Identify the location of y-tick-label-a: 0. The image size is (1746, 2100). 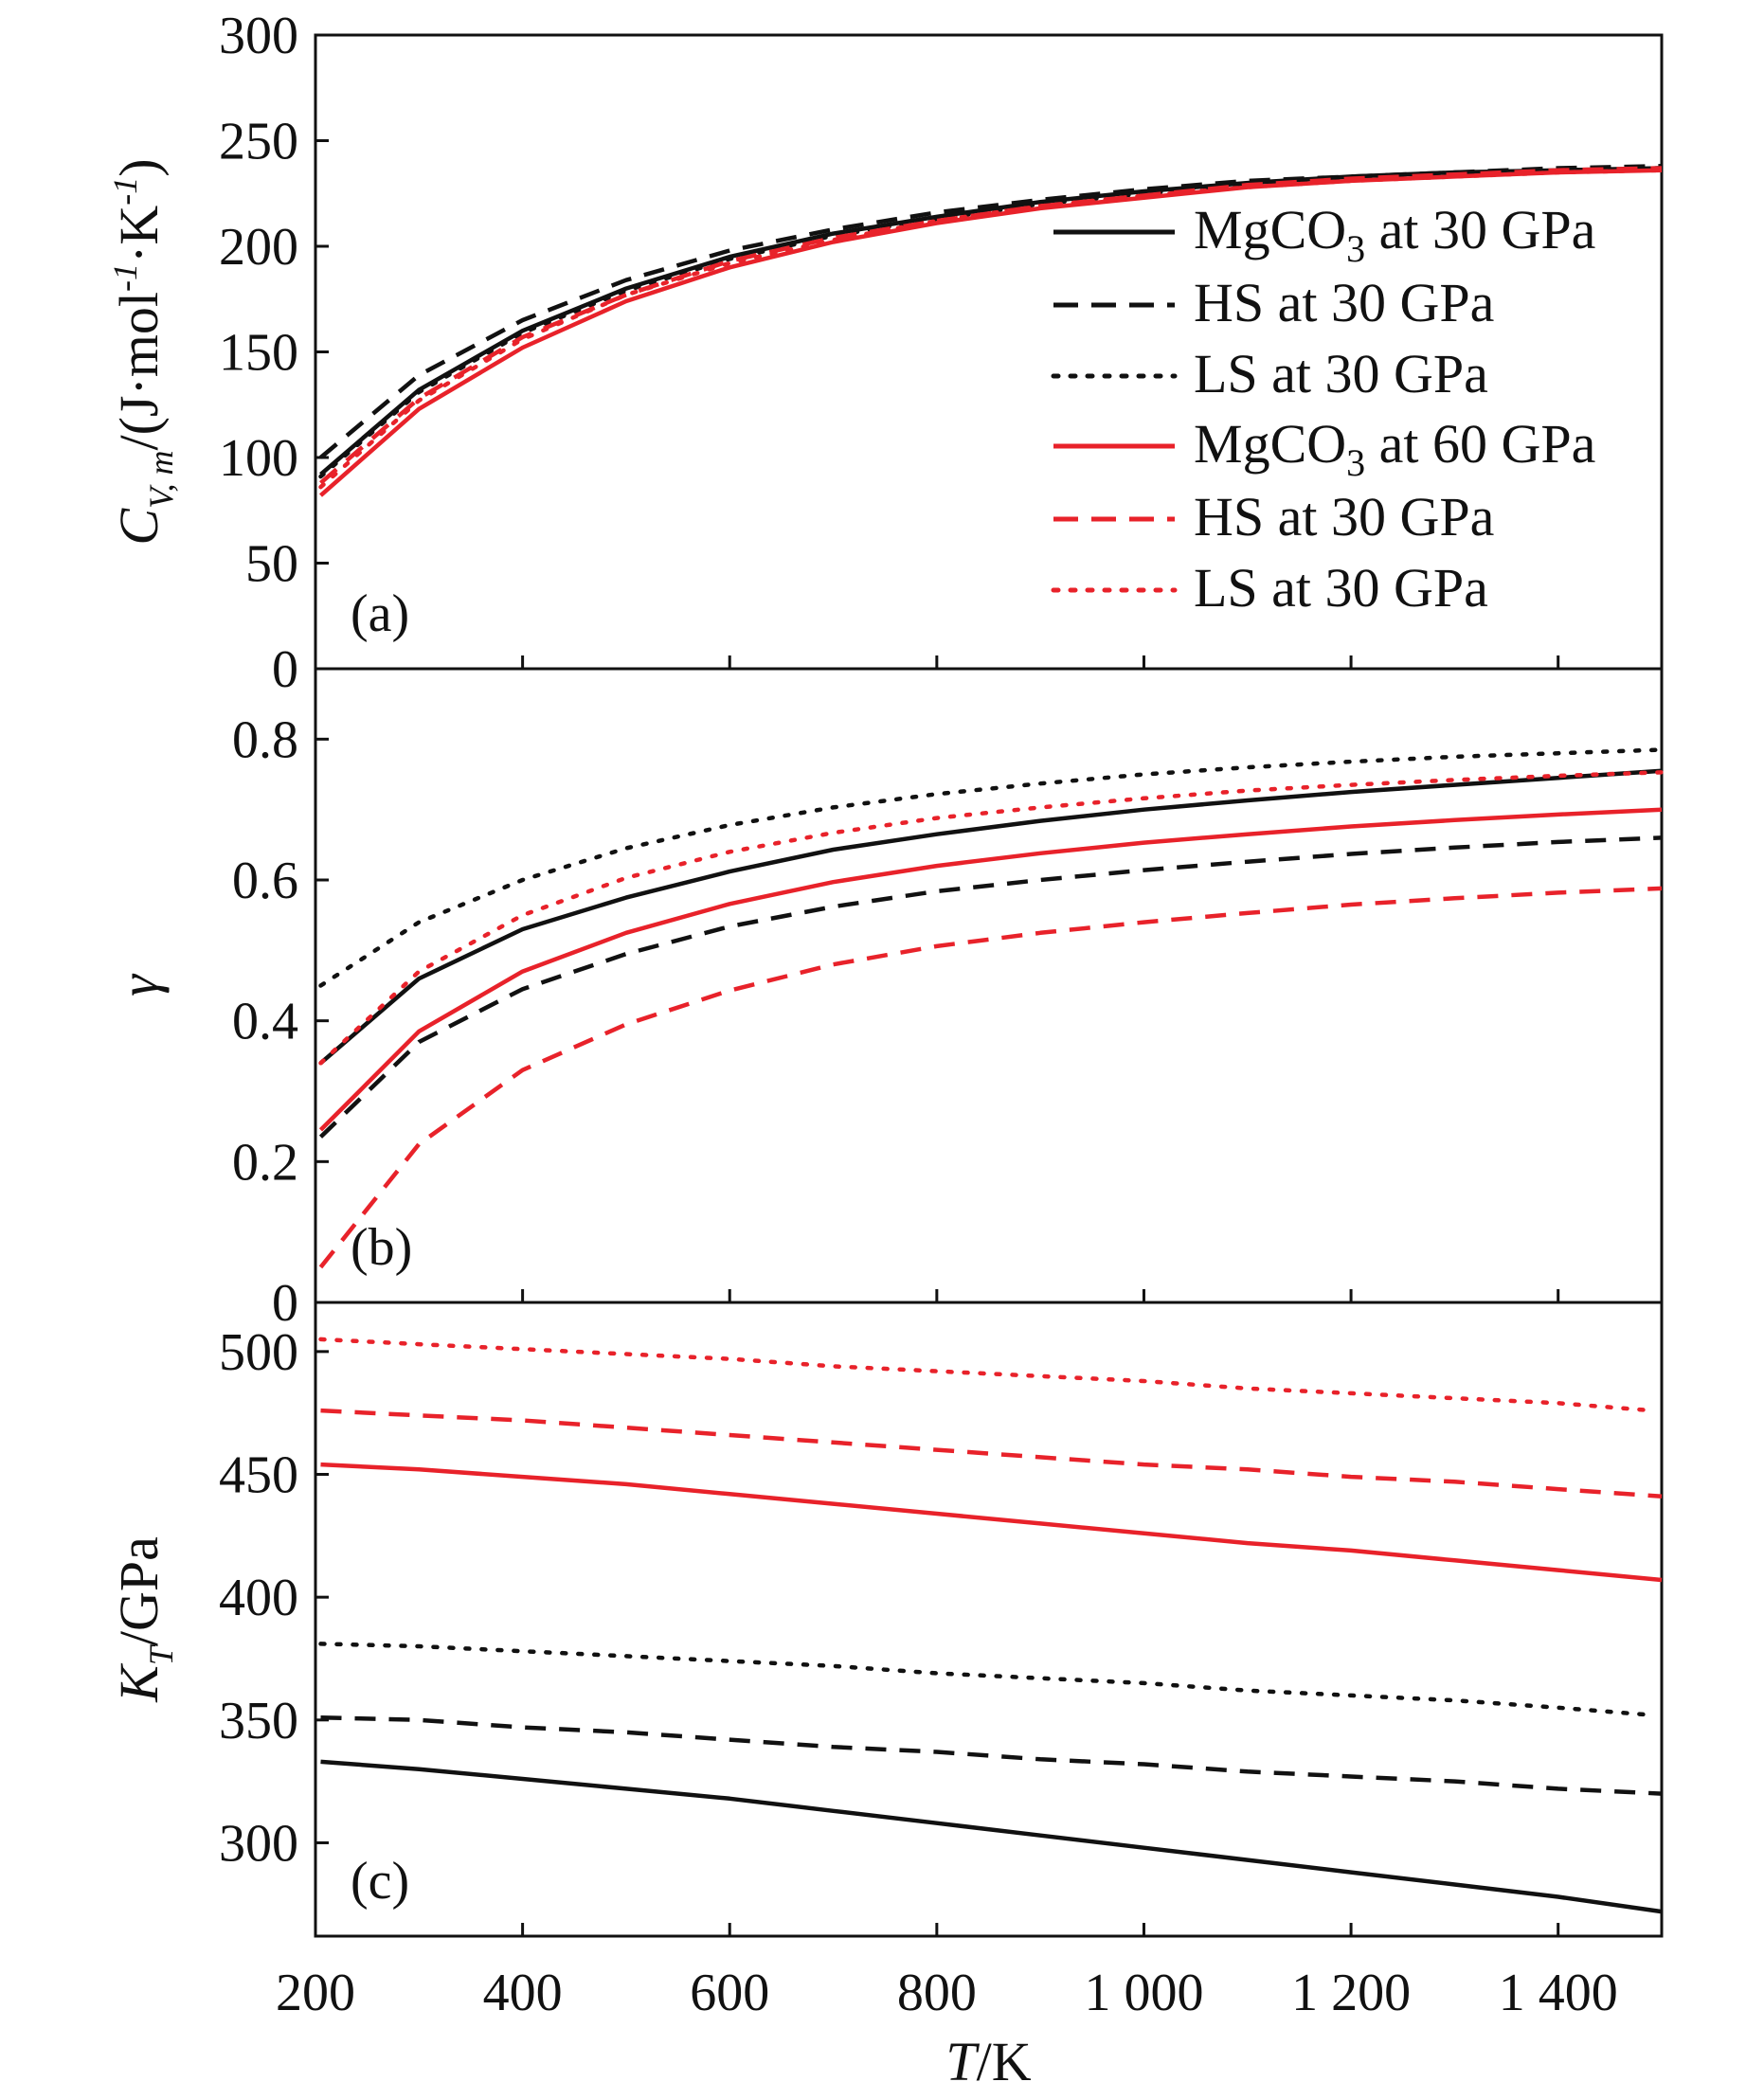
(285, 669).